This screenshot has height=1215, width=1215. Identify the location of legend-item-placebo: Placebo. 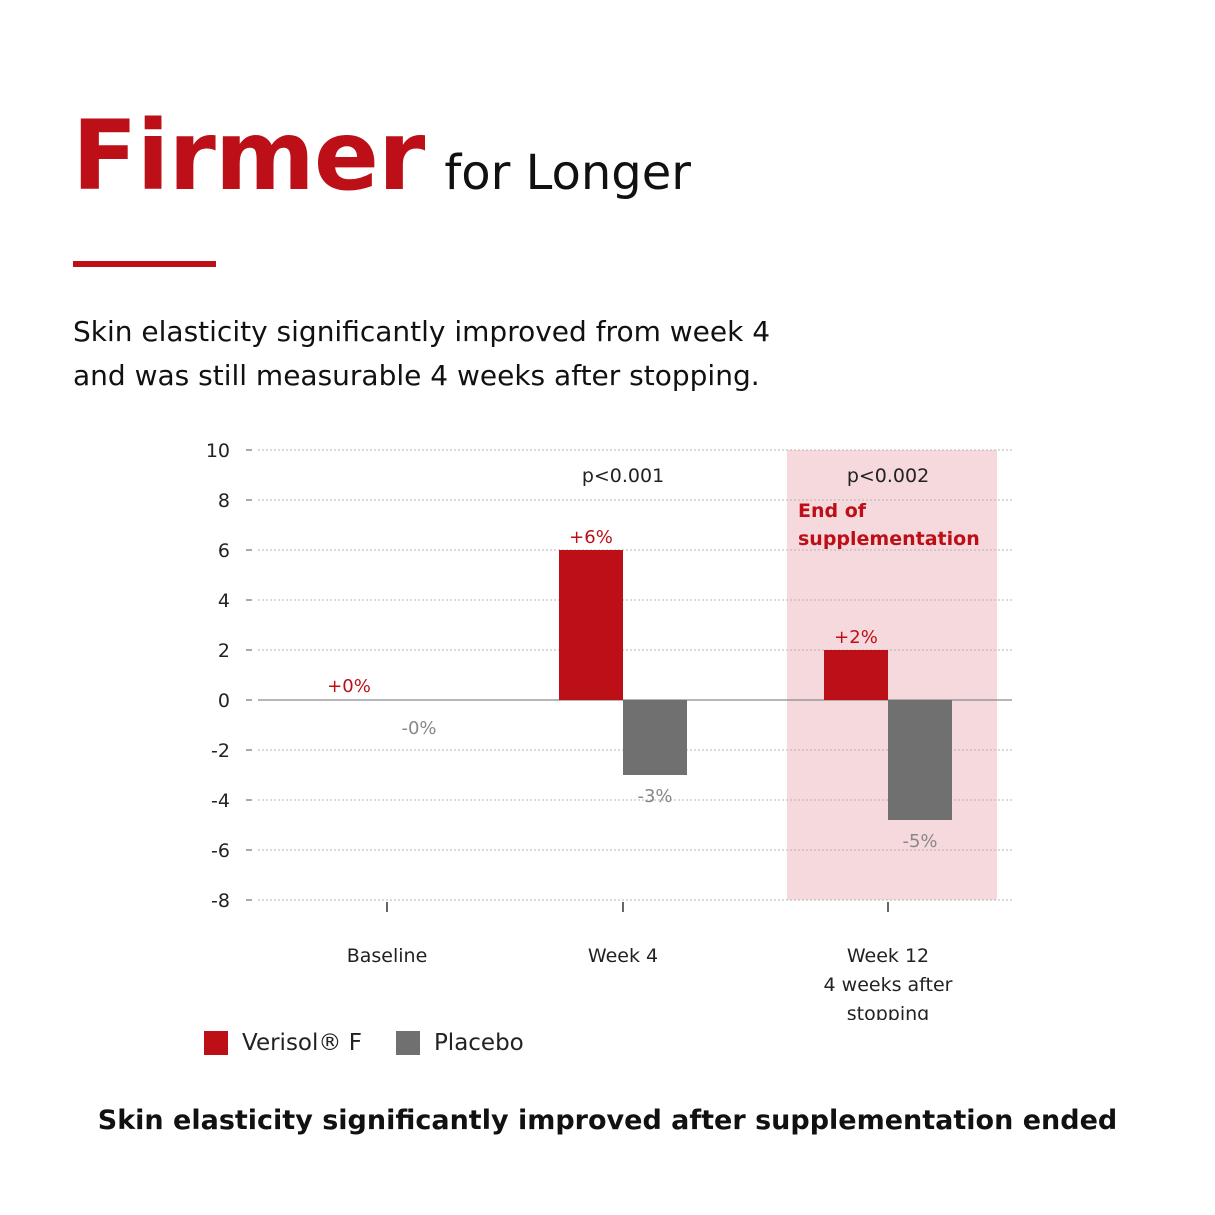
(459, 1043).